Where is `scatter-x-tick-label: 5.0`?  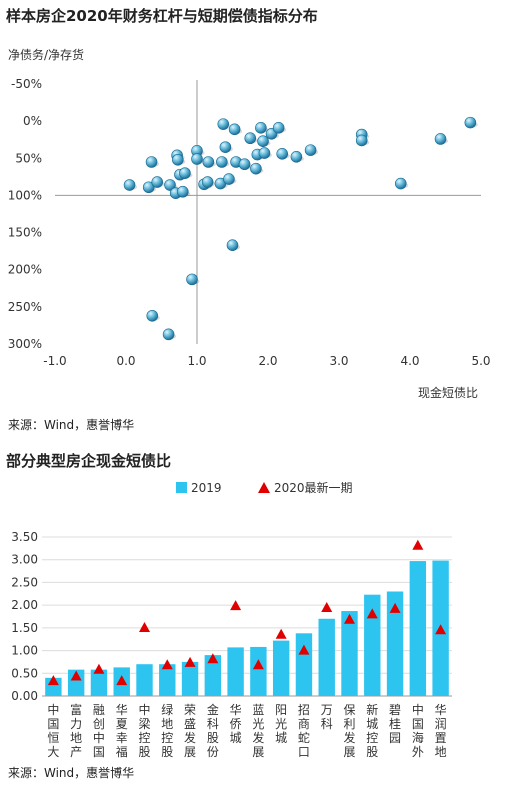
scatter-x-tick-label: 5.0 is located at coordinates (480, 361).